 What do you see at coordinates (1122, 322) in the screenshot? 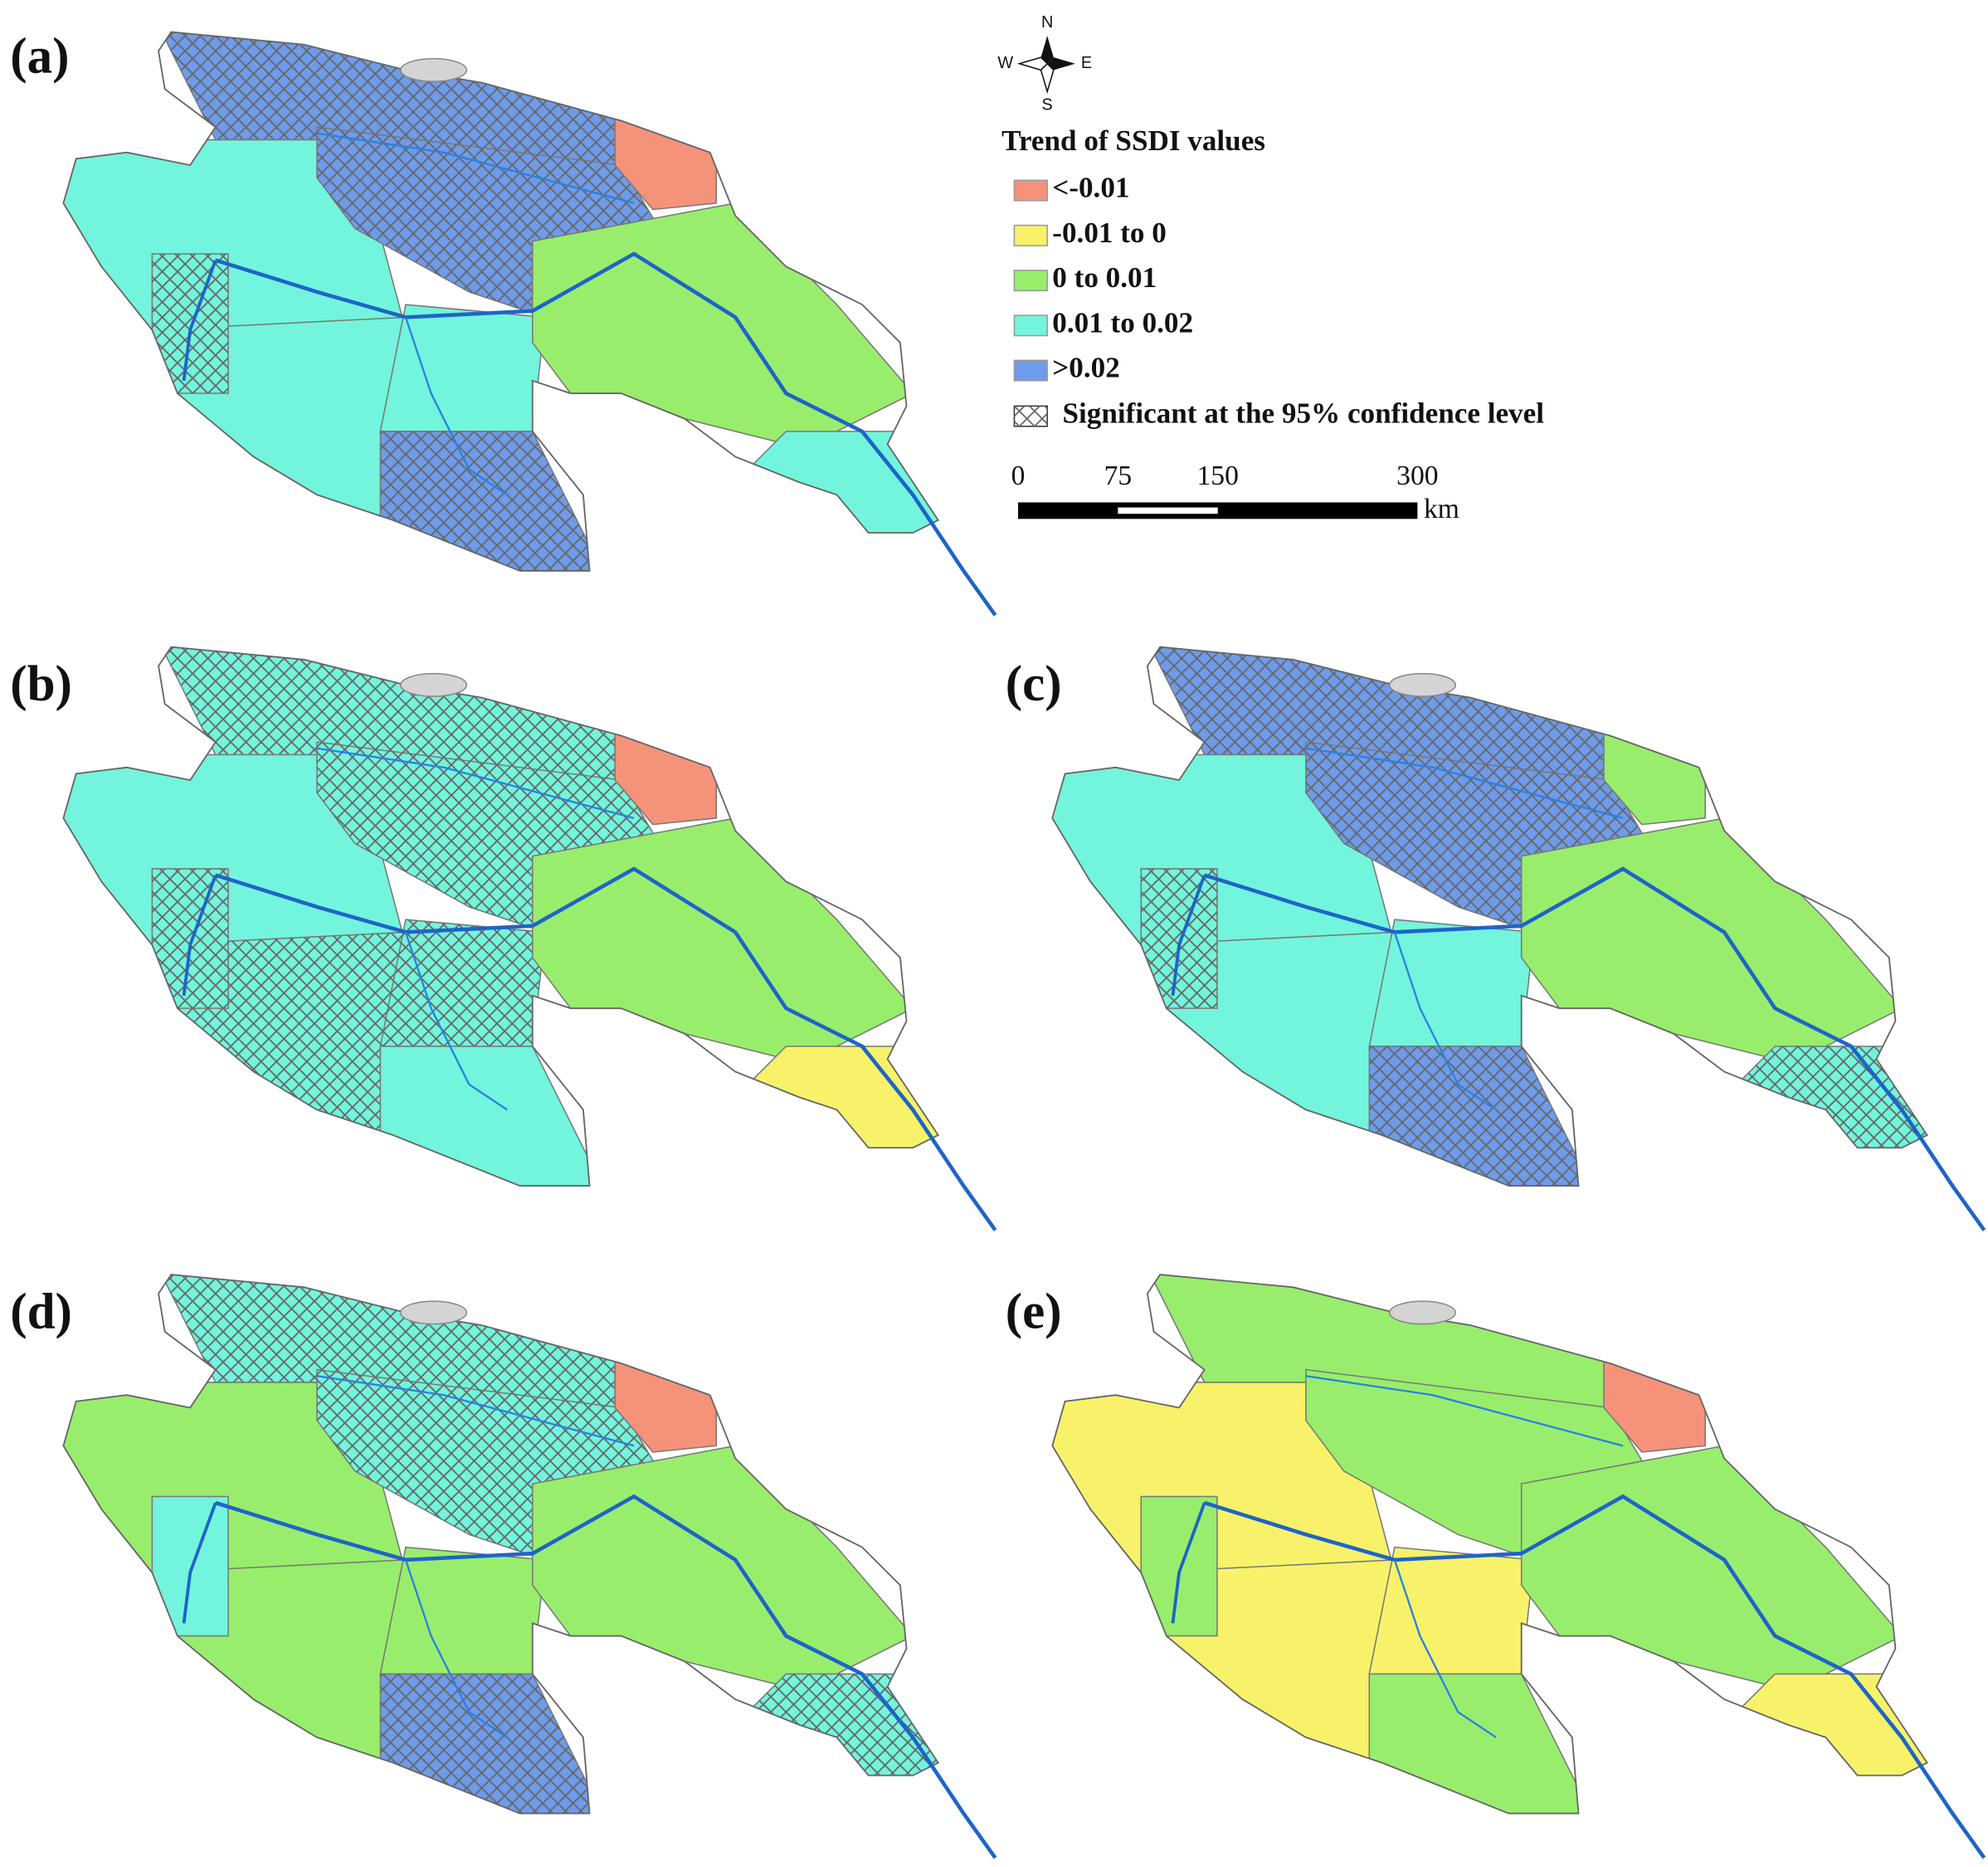
I see `legend-label: 0.01 to 0.02` at bounding box center [1122, 322].